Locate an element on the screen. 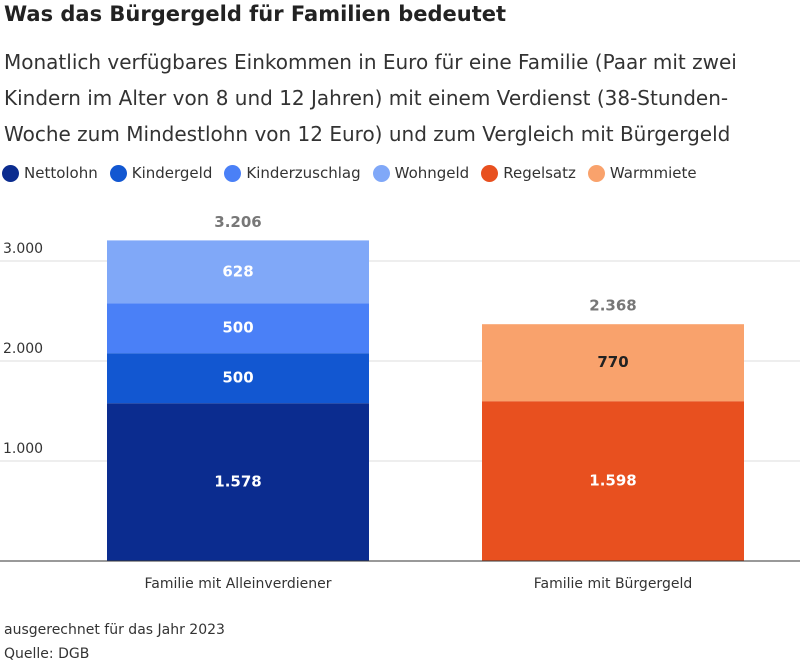  legend-label: Warmmiete is located at coordinates (653, 173).